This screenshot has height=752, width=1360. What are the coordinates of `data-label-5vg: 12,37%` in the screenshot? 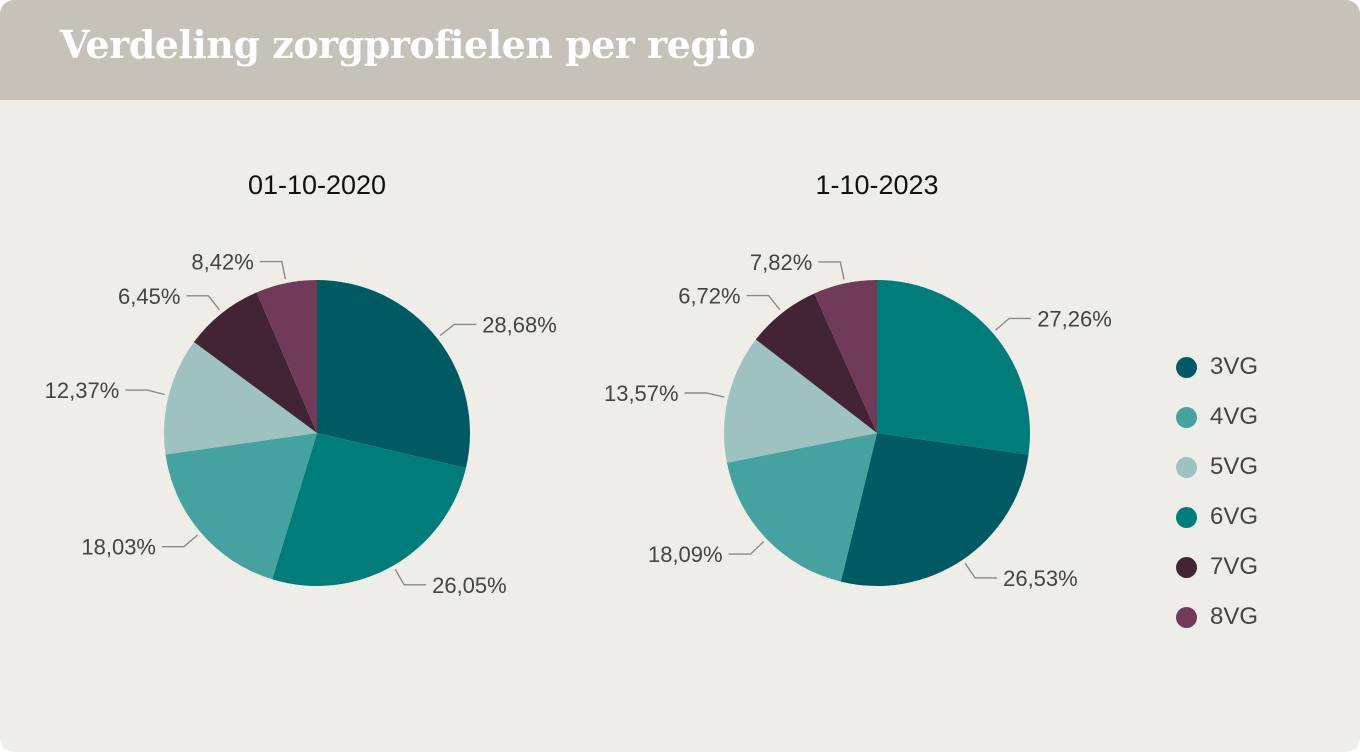 It's located at (82, 390).